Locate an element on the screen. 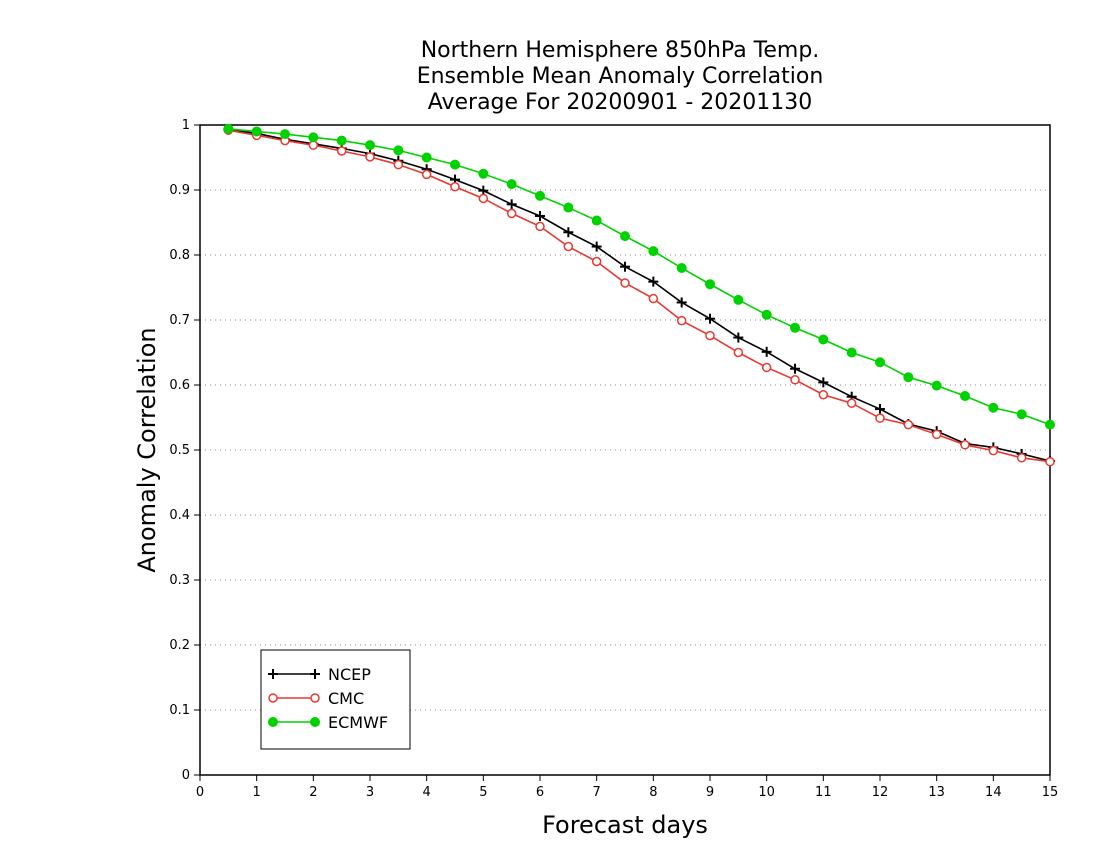 The width and height of the screenshot is (1100, 850). x-tick-label: 3 is located at coordinates (370, 792).